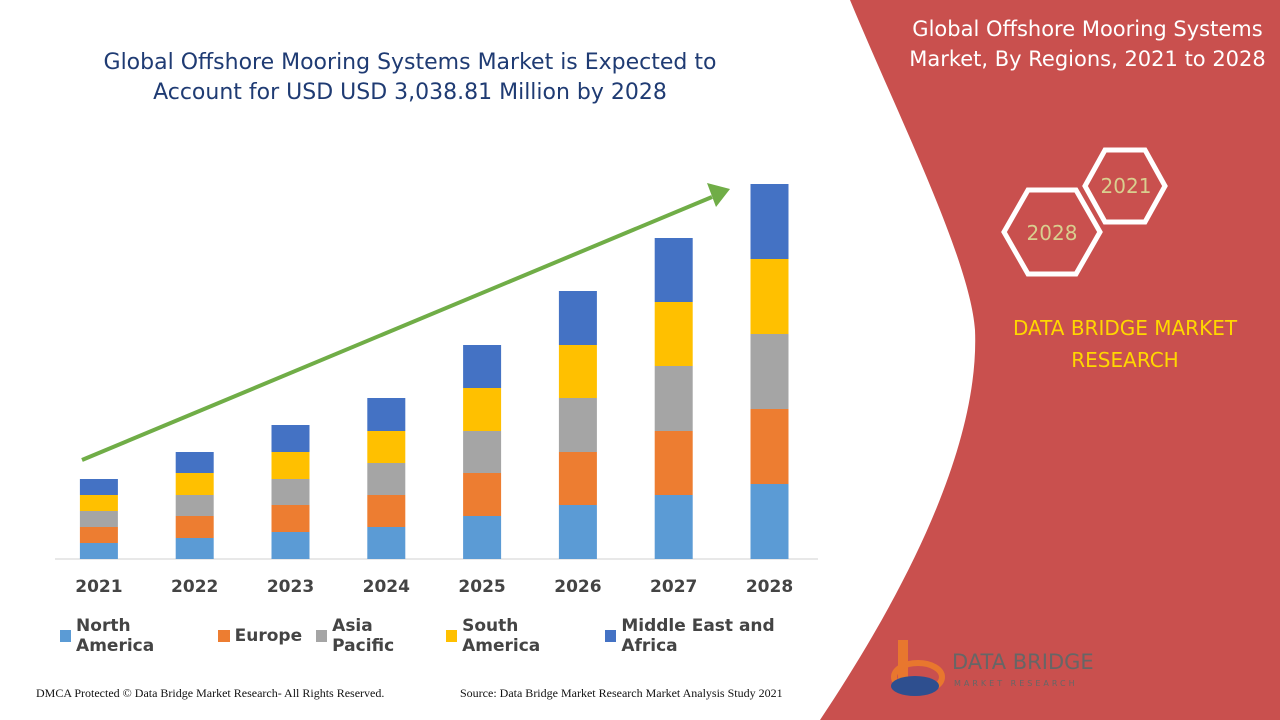 Image resolution: width=1280 pixels, height=720 pixels. Describe the element at coordinates (194, 587) in the screenshot. I see `x-tick-label: 2022` at that location.